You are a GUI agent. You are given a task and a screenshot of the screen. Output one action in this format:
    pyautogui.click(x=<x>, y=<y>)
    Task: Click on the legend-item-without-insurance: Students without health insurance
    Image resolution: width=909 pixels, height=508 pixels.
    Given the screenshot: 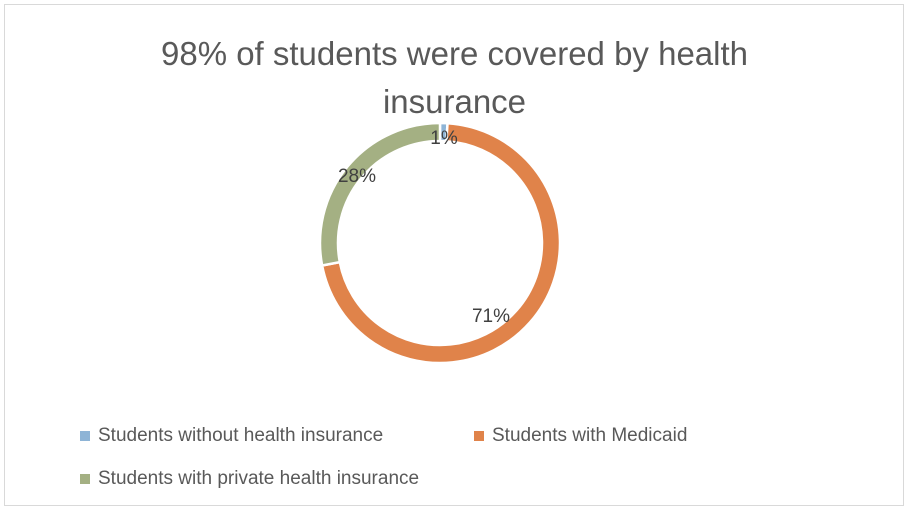 What is the action you would take?
    pyautogui.click(x=231, y=436)
    